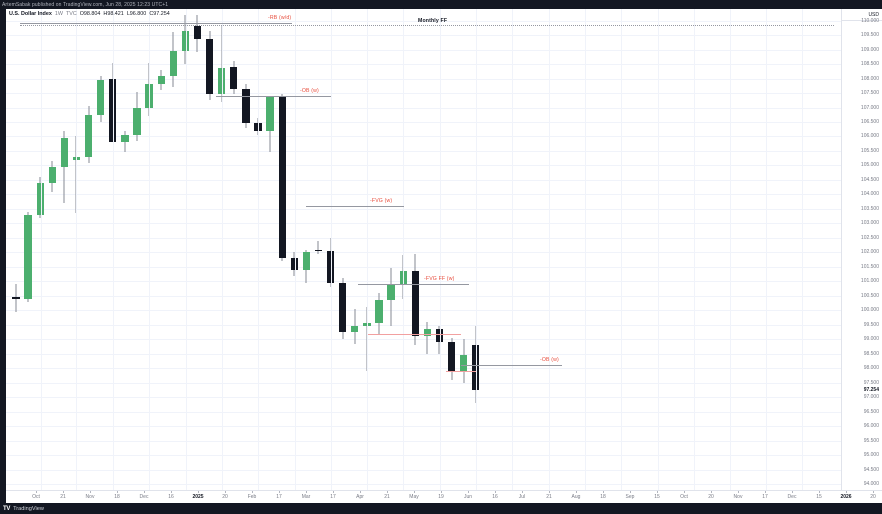 This screenshot has width=882, height=514. I want to click on tradingview-brand-name: TradingView, so click(28, 508).